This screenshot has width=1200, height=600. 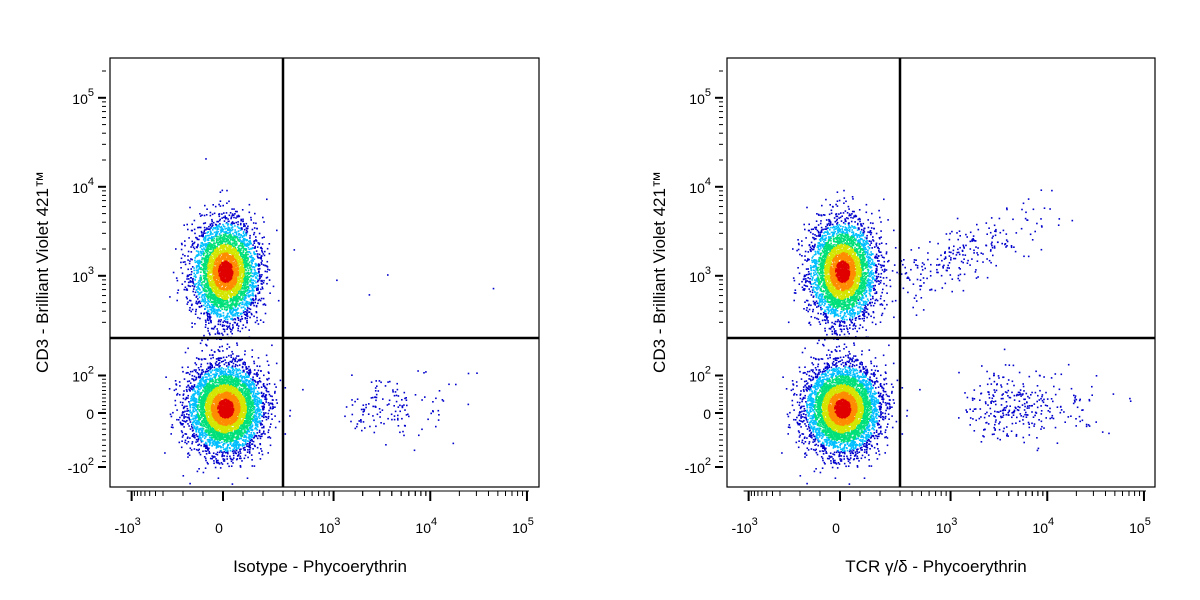 What do you see at coordinates (956, 337) in the screenshot?
I see `event-dots` at bounding box center [956, 337].